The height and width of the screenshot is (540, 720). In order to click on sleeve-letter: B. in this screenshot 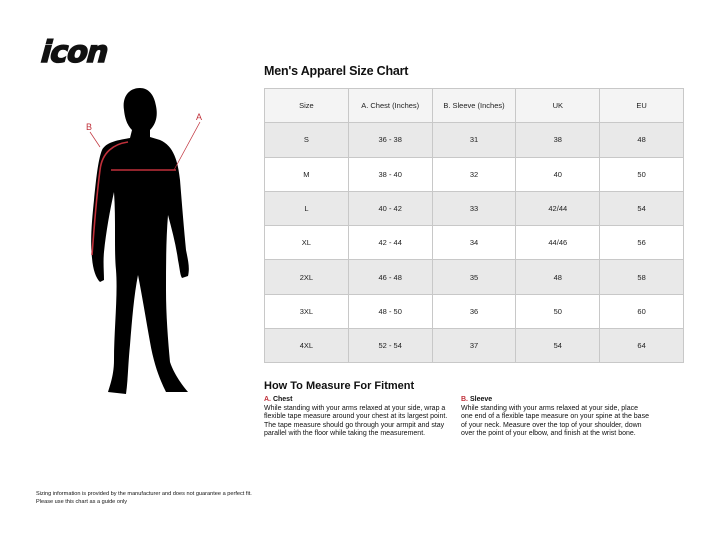, I will do `click(464, 399)`.